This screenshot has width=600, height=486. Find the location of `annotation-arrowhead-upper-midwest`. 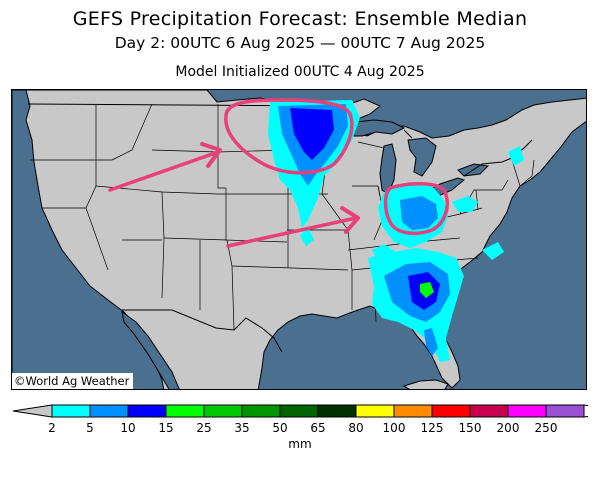

annotation-arrowhead-upper-midwest is located at coordinates (211, 155).